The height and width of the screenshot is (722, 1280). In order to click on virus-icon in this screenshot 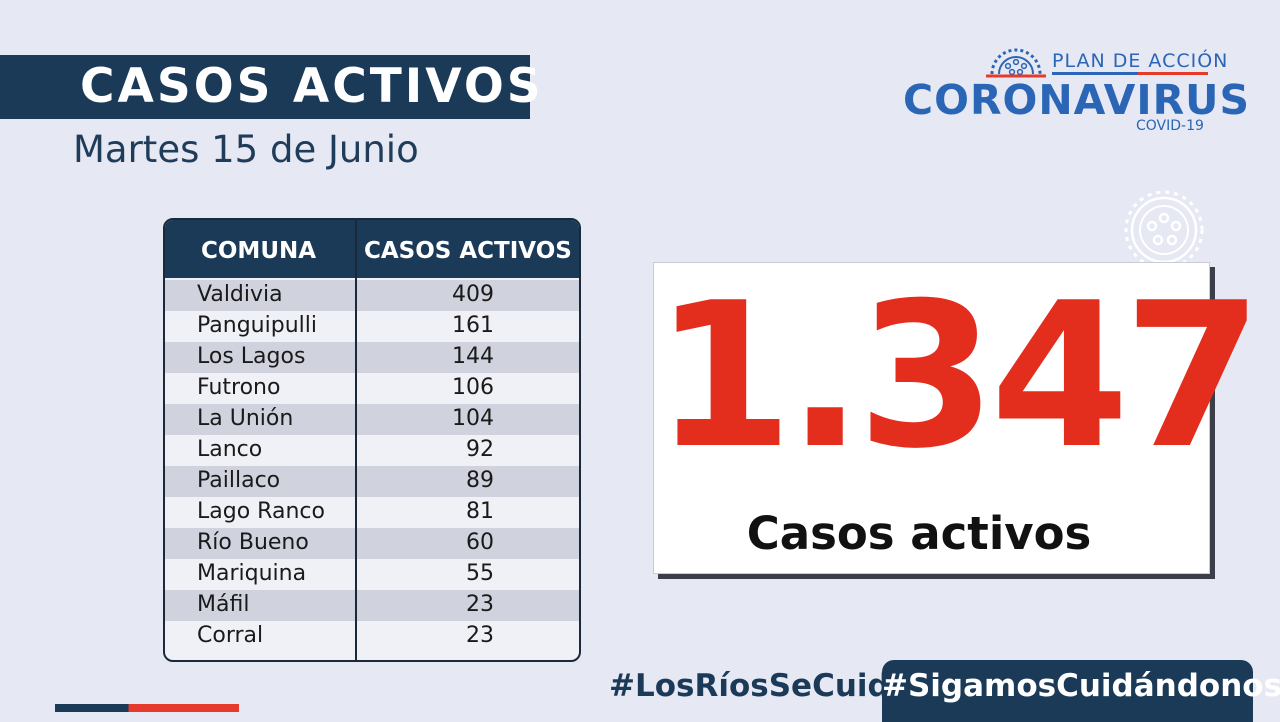, I will do `click(1016, 63)`.